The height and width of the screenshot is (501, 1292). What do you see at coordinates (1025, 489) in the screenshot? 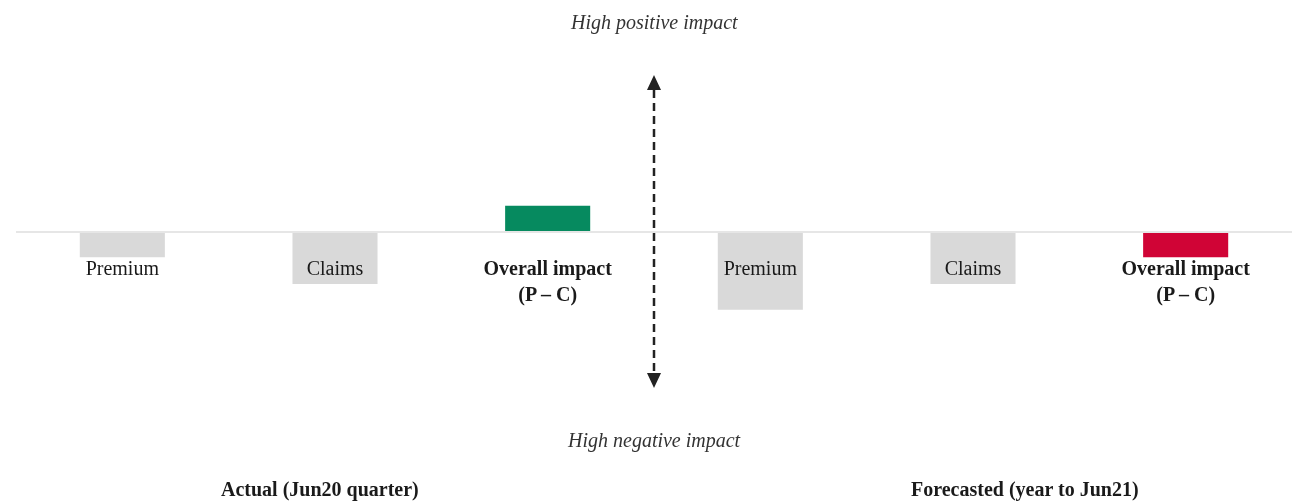
I see `text: Forecasted (year to Jun21)` at bounding box center [1025, 489].